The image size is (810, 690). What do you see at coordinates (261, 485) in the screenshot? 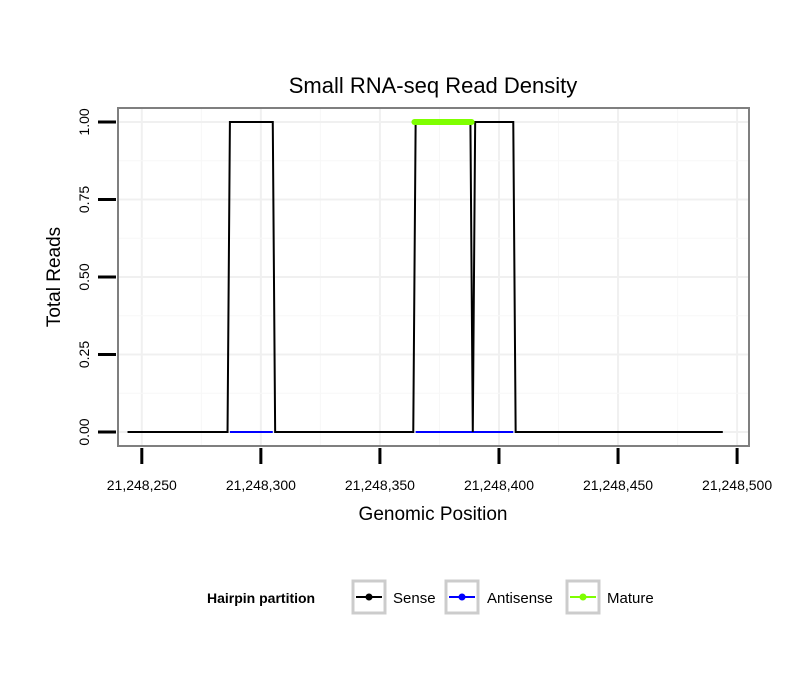
I see `x-tick-label: 21,248,300` at bounding box center [261, 485].